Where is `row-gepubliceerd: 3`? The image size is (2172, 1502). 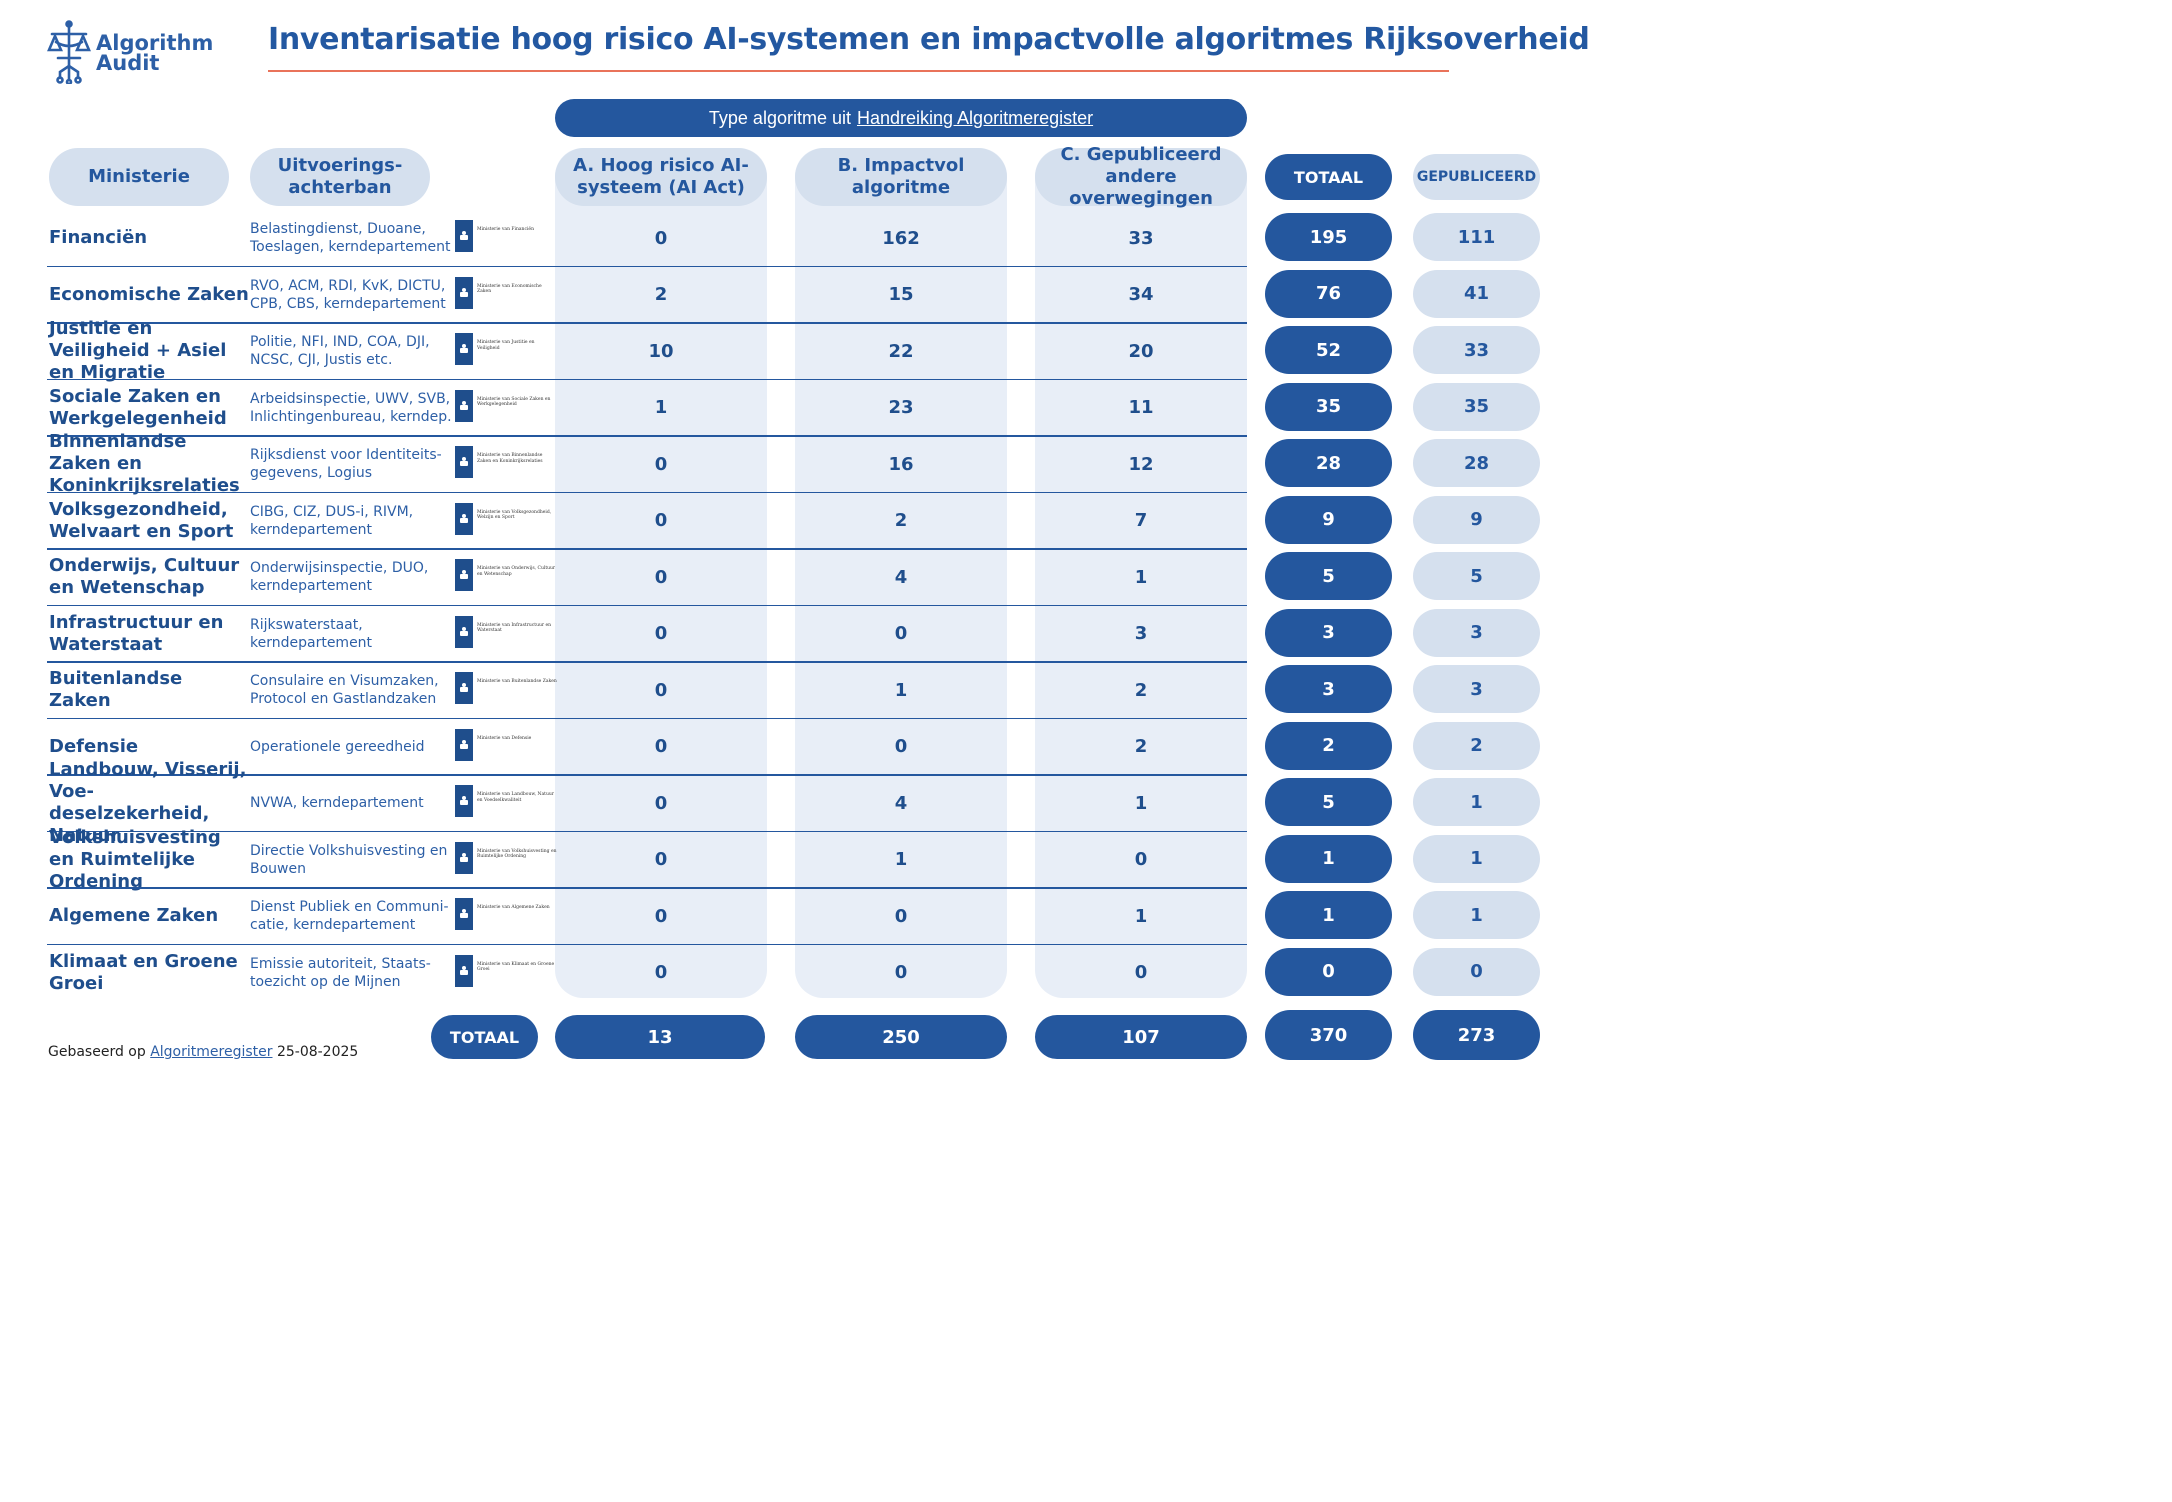 row-gepubliceerd: 3 is located at coordinates (1476, 632).